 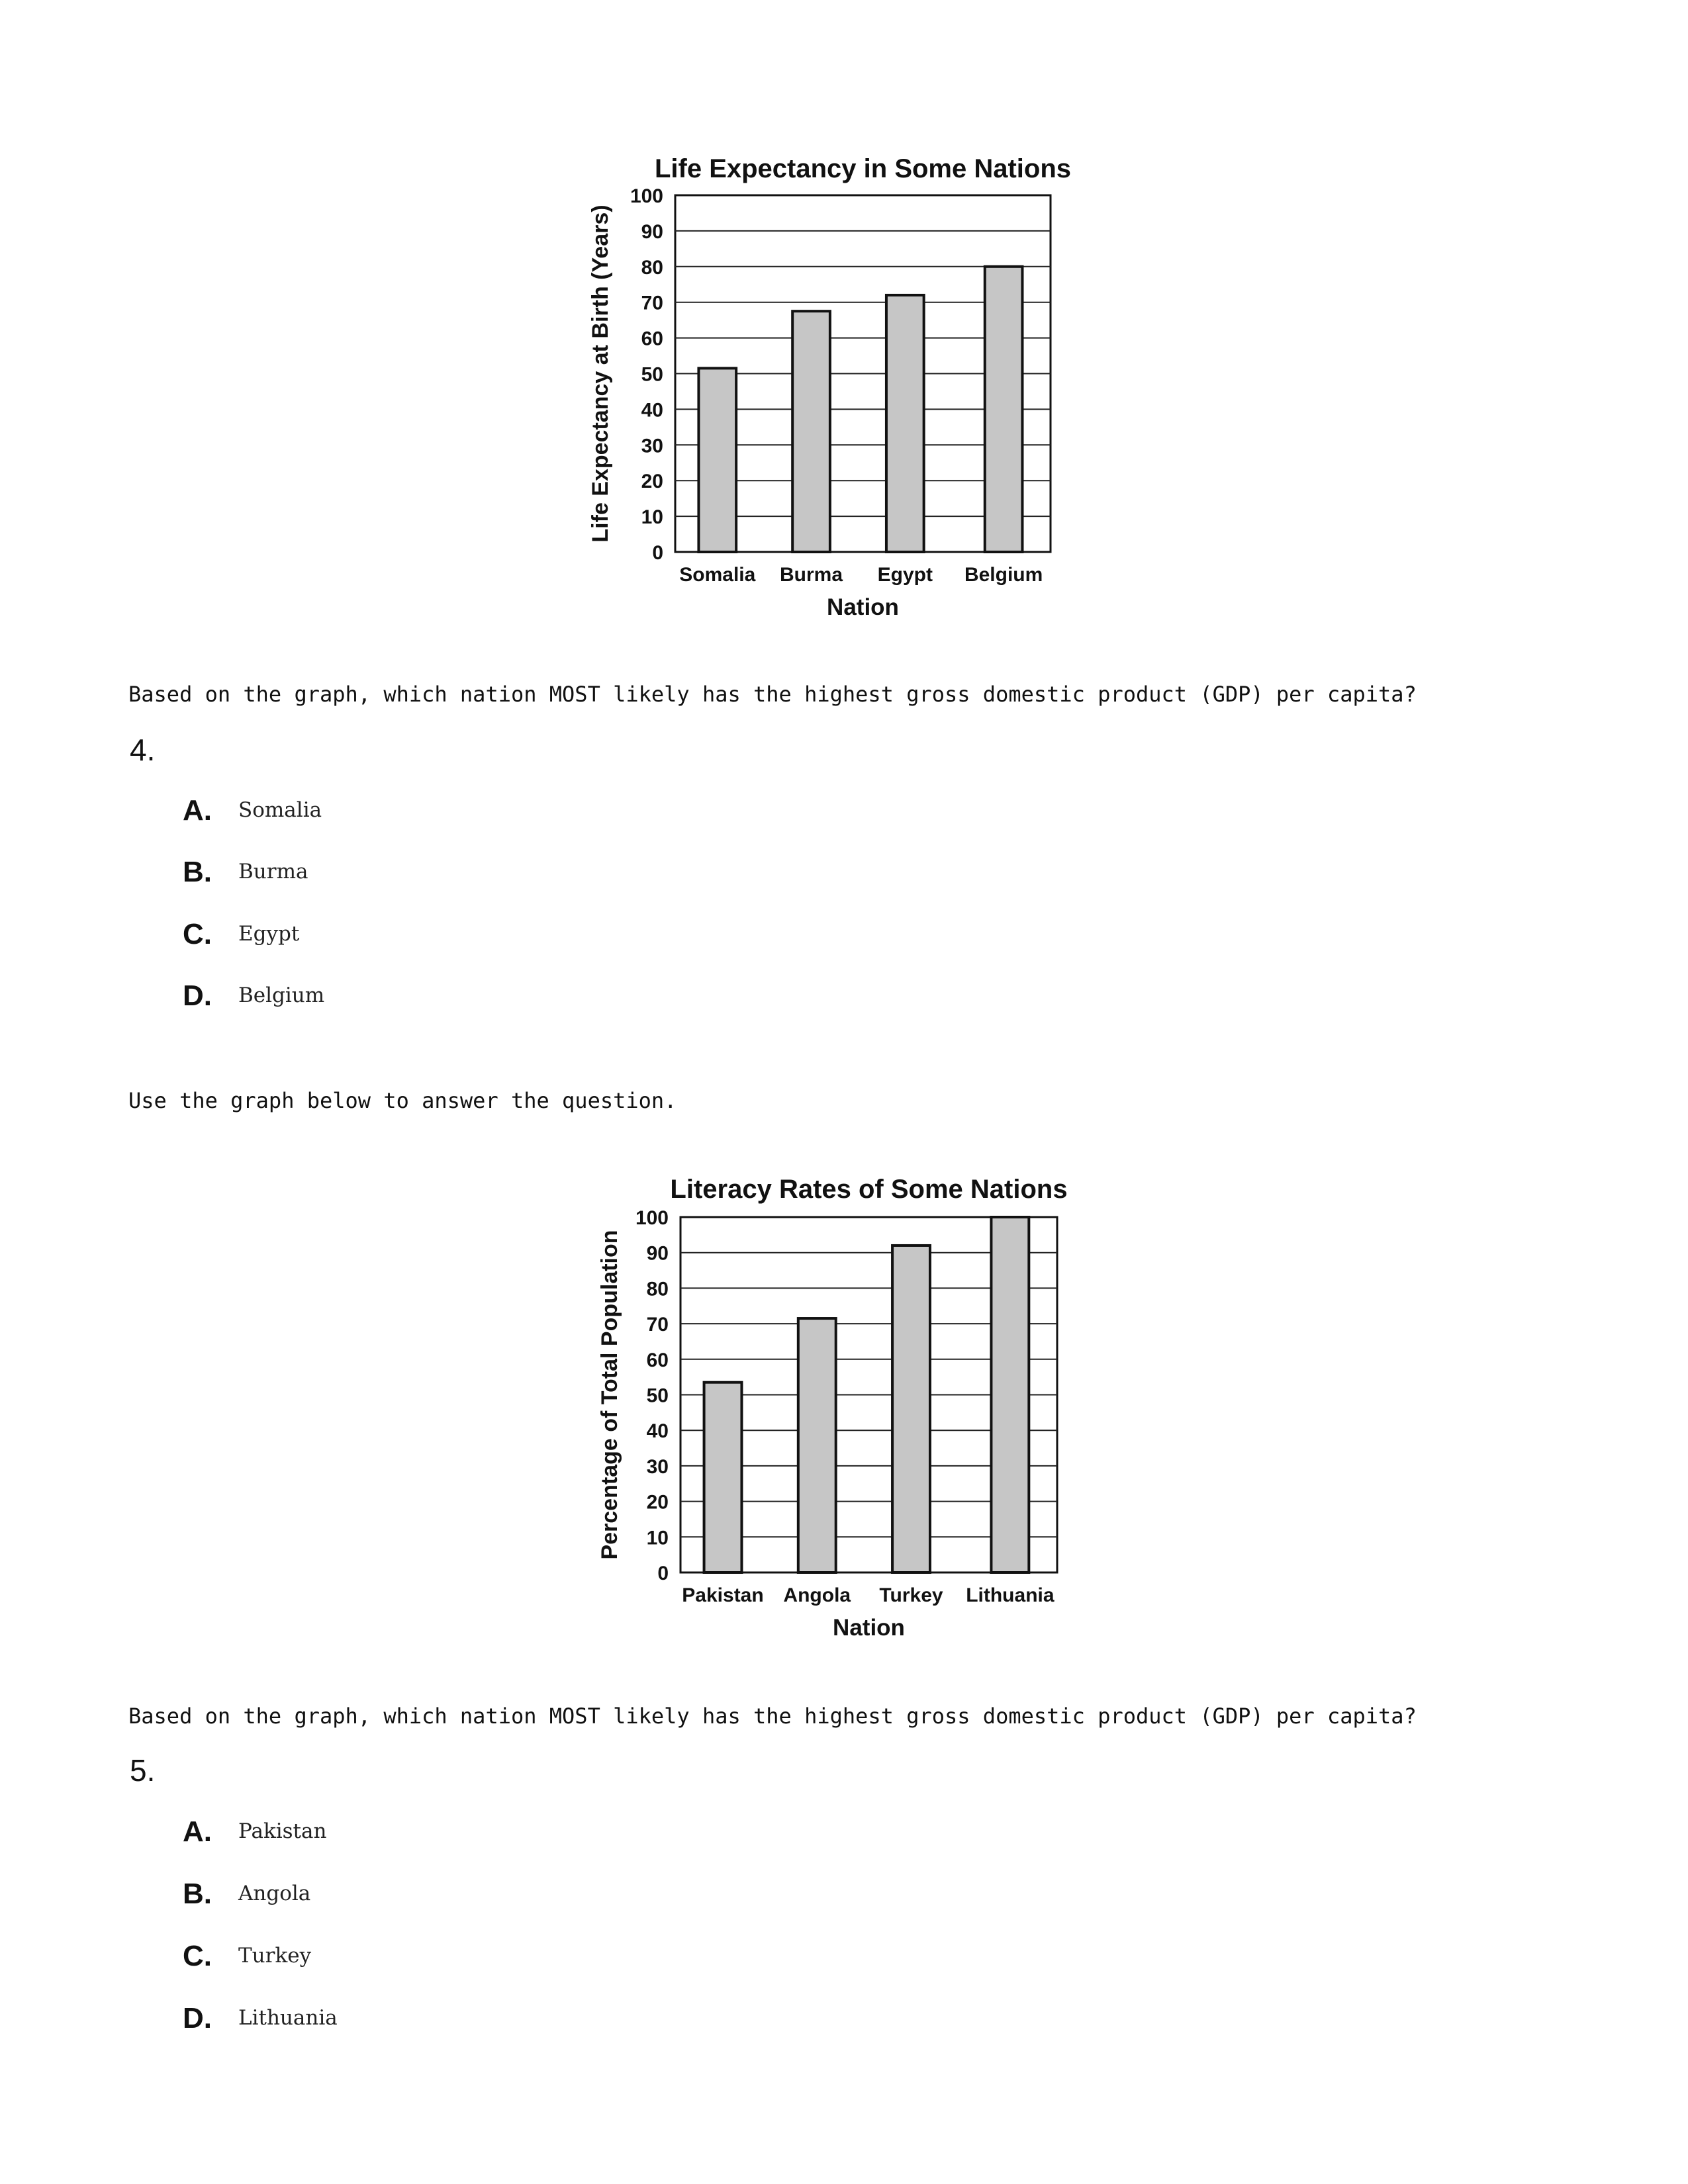 I want to click on option-text: Lithuania, so click(x=288, y=2018).